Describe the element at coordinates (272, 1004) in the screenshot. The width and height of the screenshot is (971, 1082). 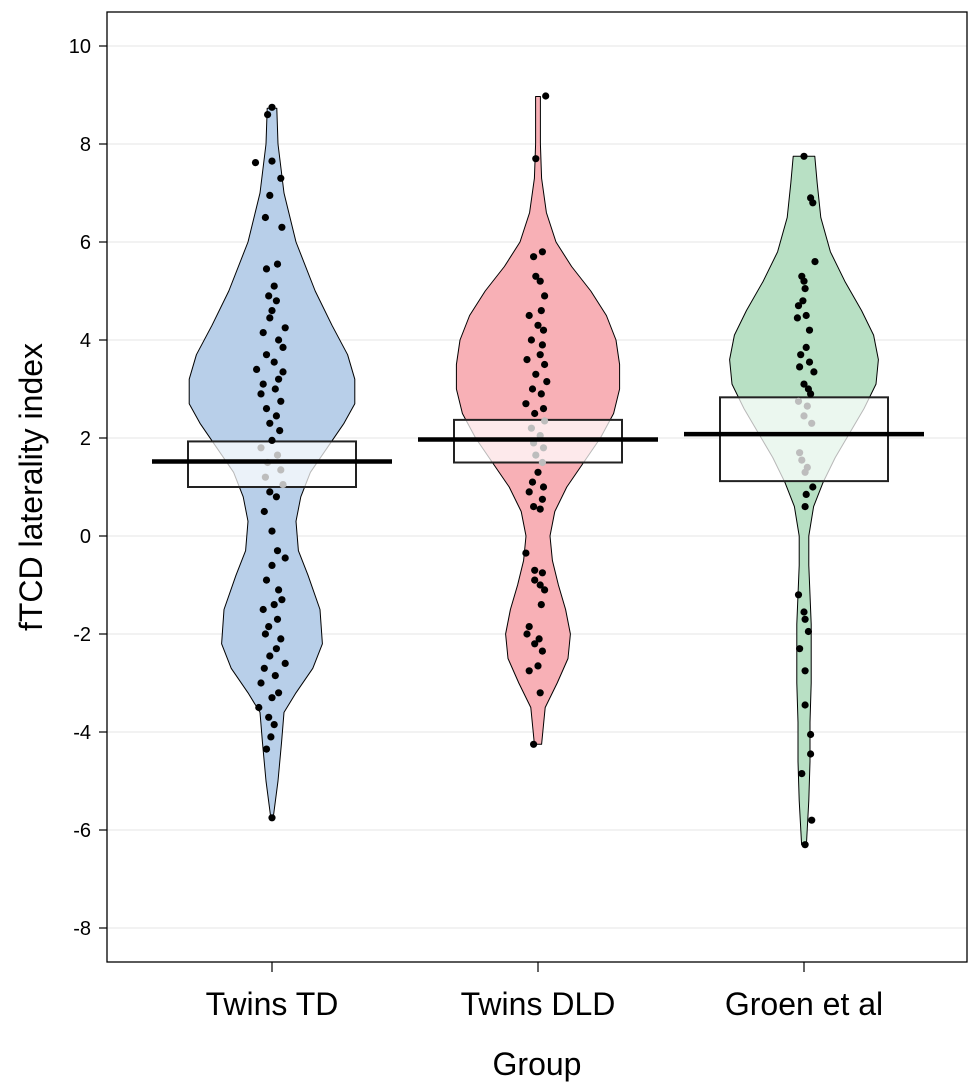
I see `x-tick-label: Twins TD` at that location.